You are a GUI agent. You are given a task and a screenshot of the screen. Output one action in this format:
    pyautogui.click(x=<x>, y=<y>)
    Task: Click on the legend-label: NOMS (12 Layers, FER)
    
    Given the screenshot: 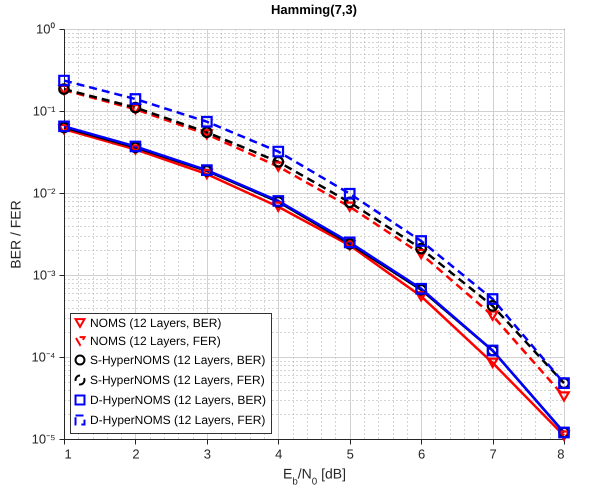 What is the action you would take?
    pyautogui.click(x=155, y=341)
    